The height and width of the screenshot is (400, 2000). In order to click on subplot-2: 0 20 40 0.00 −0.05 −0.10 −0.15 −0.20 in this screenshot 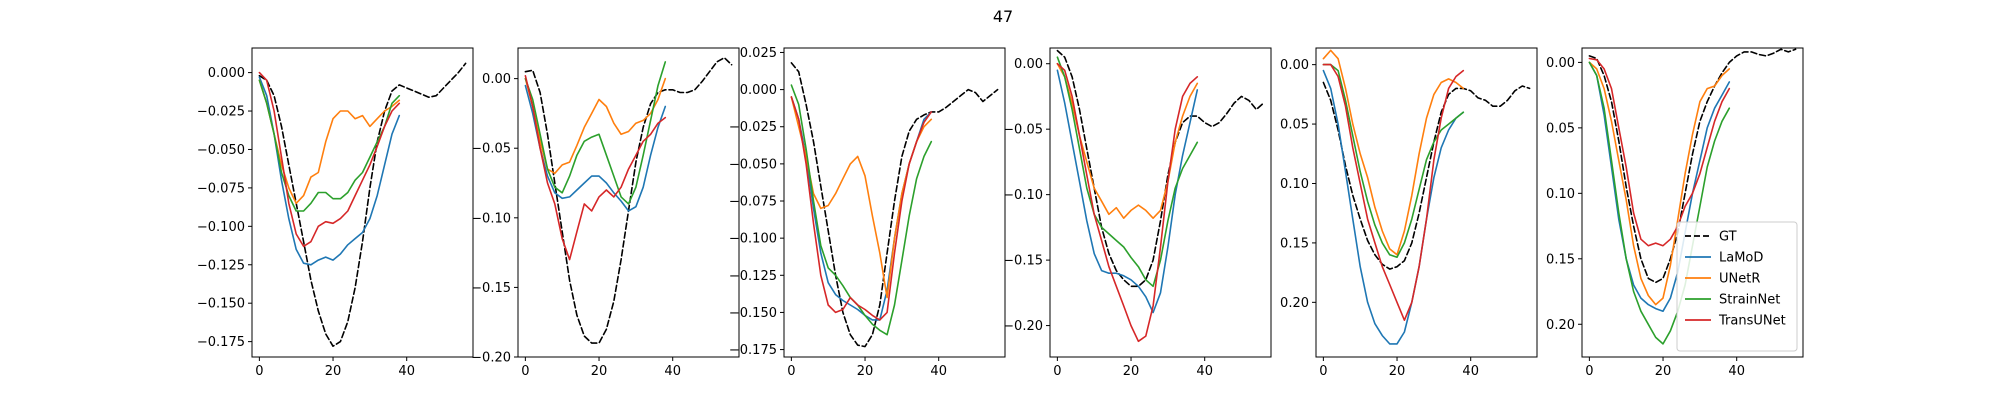, I will do `click(605, 213)`.